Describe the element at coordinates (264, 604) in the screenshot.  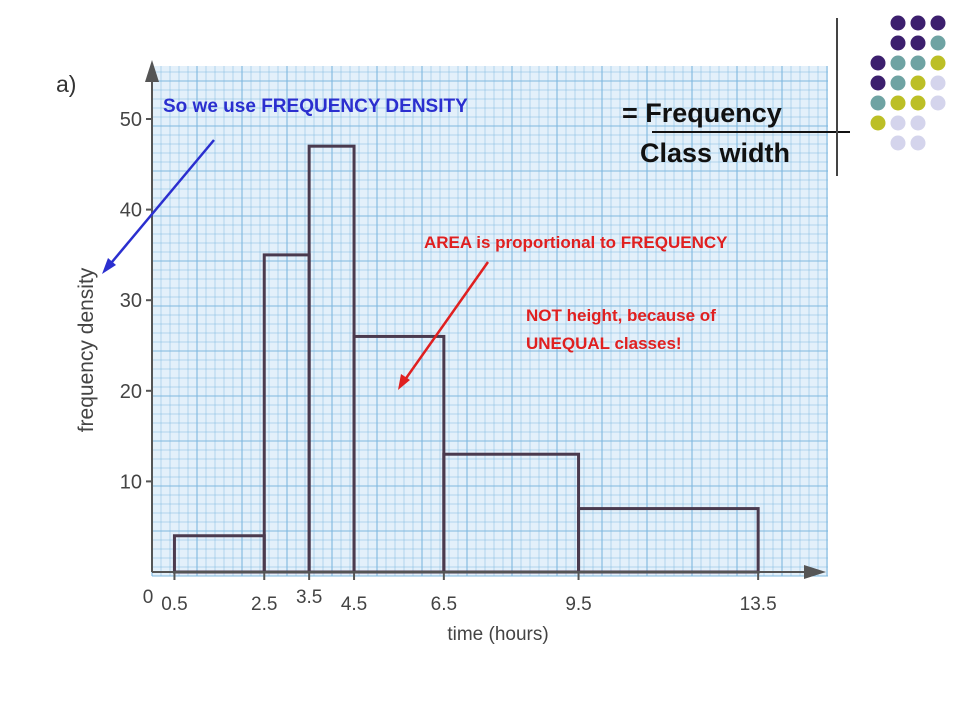
I see `x-tick-label: 2.5` at that location.